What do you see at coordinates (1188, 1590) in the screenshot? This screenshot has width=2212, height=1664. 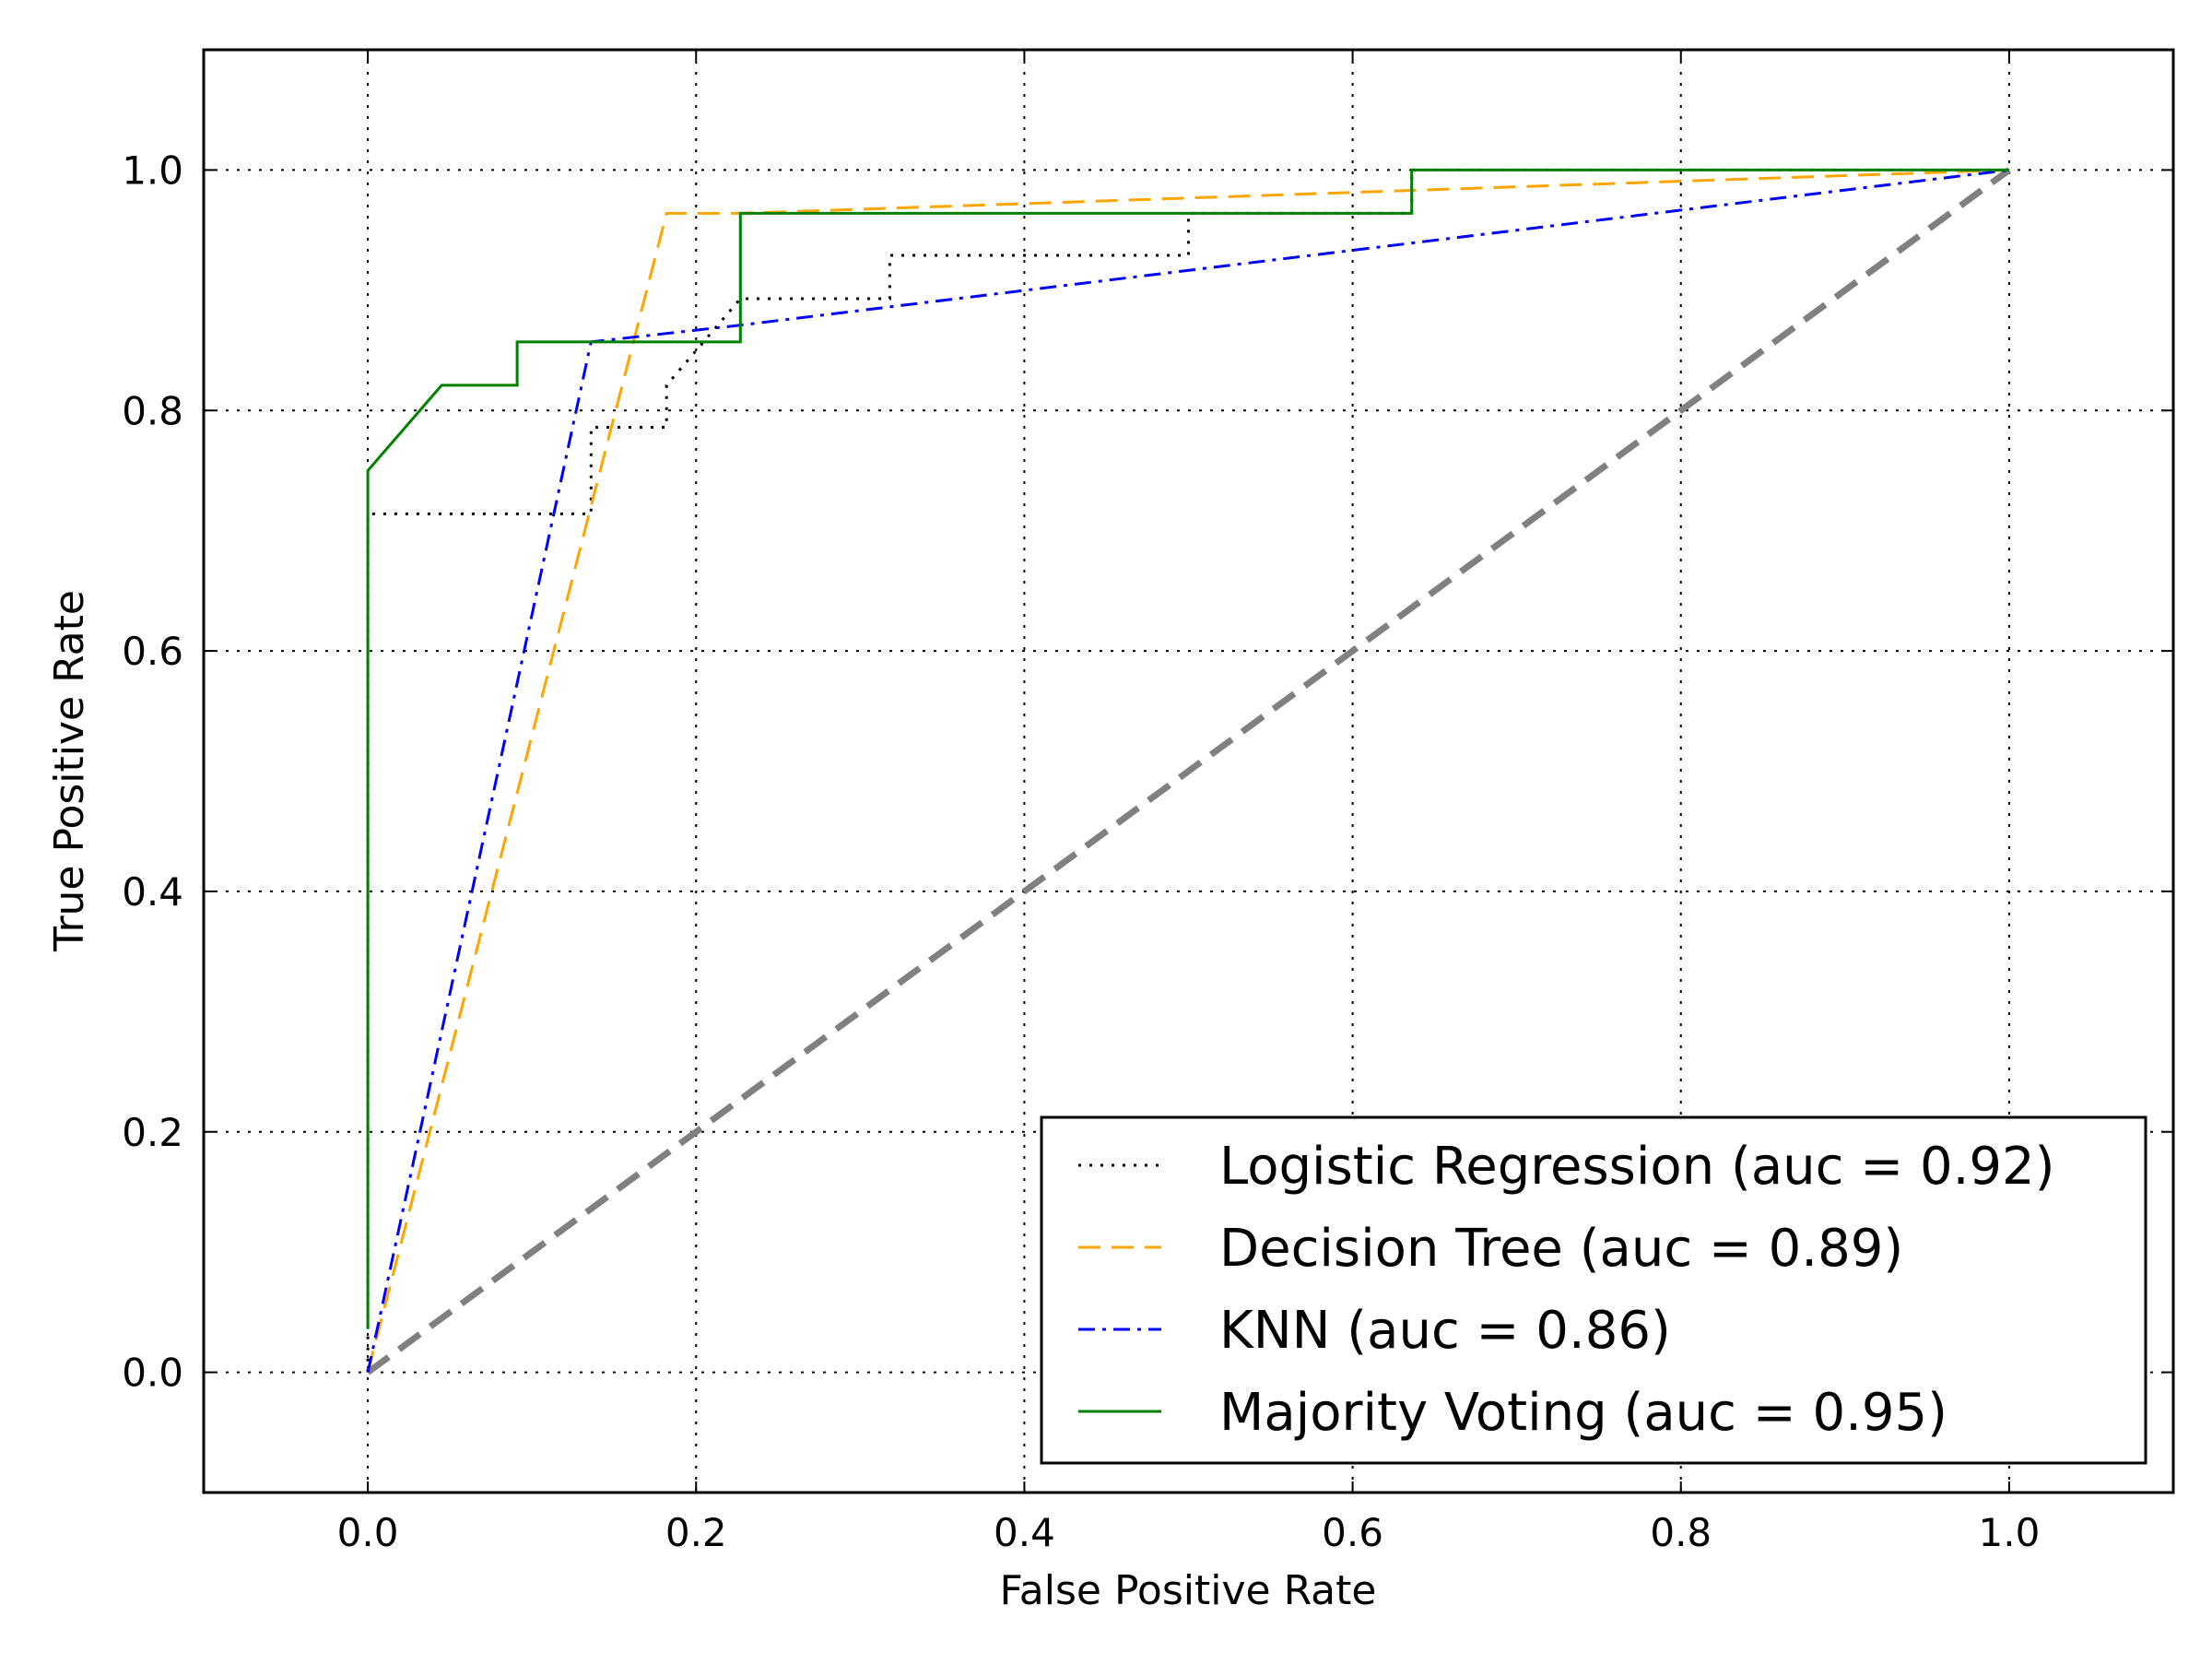 I see `x-axis-label: False Positive Rate` at bounding box center [1188, 1590].